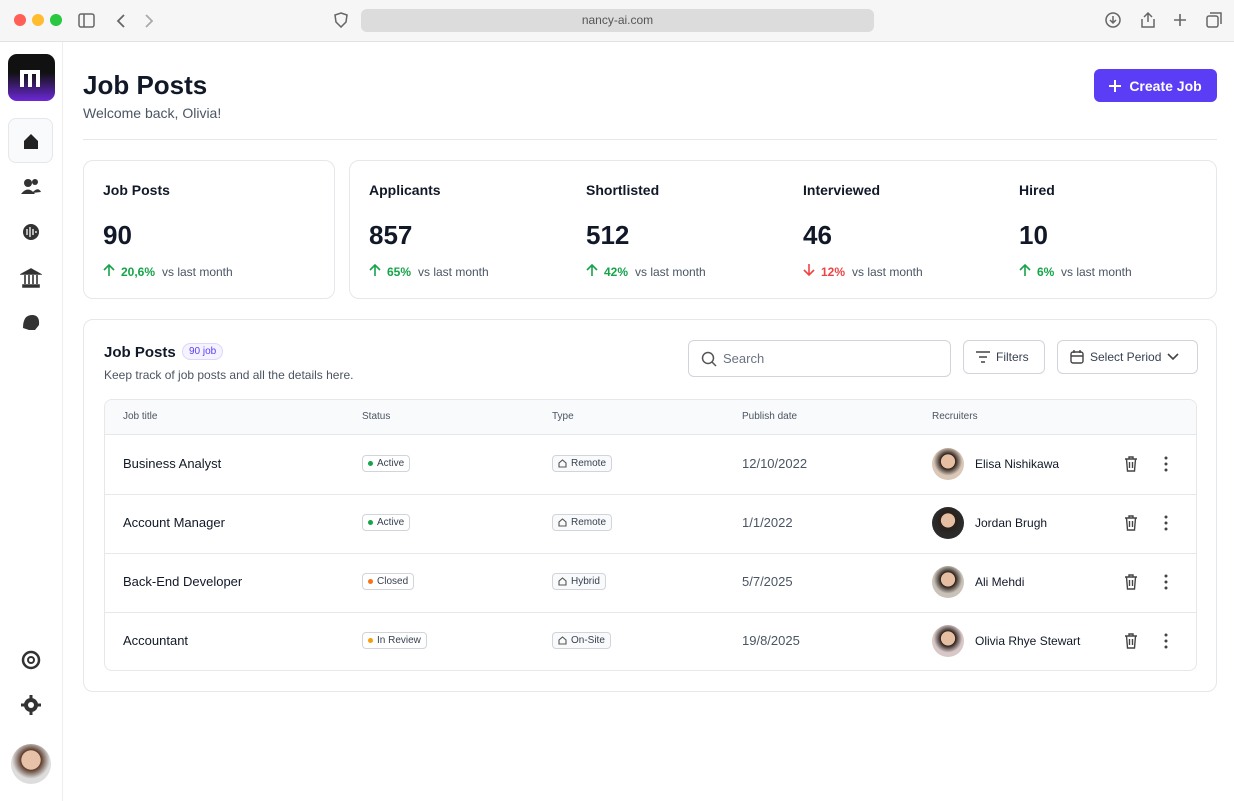 Image resolution: width=1234 pixels, height=801 pixels. I want to click on recruiter-name: Elisa Nishikawa, so click(1017, 464).